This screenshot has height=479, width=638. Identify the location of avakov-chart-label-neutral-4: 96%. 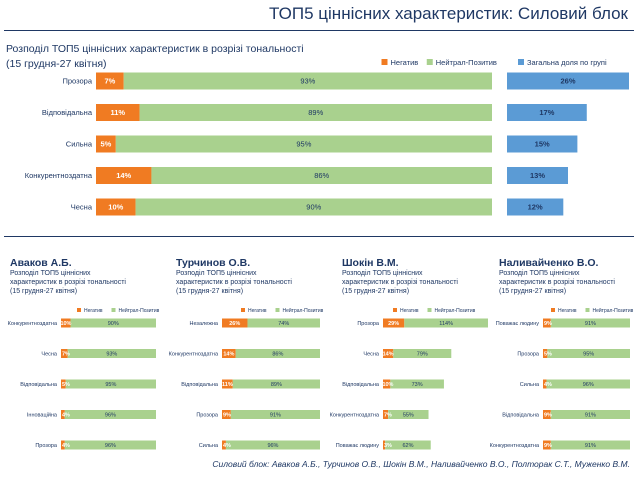
(110, 446).